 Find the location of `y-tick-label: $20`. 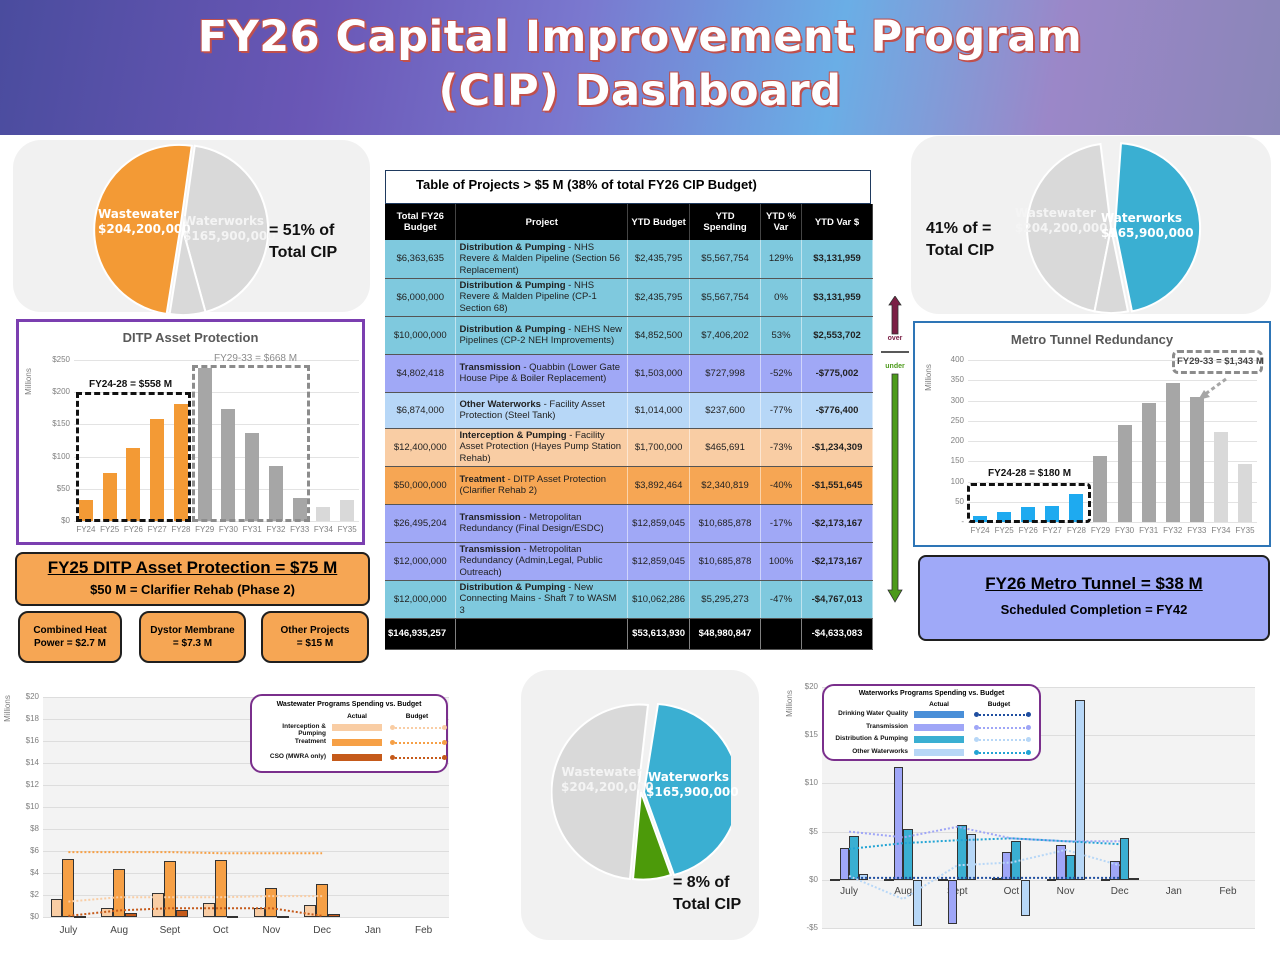

y-tick-label: $20 is located at coordinates (811, 686).